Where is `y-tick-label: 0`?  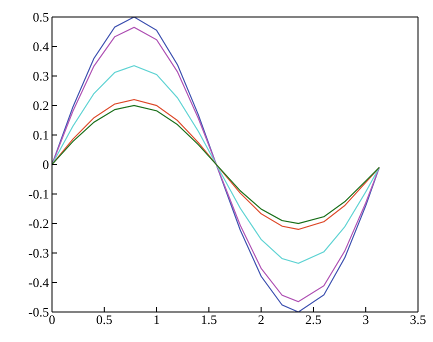
y-tick-label: 0 is located at coordinates (45, 164).